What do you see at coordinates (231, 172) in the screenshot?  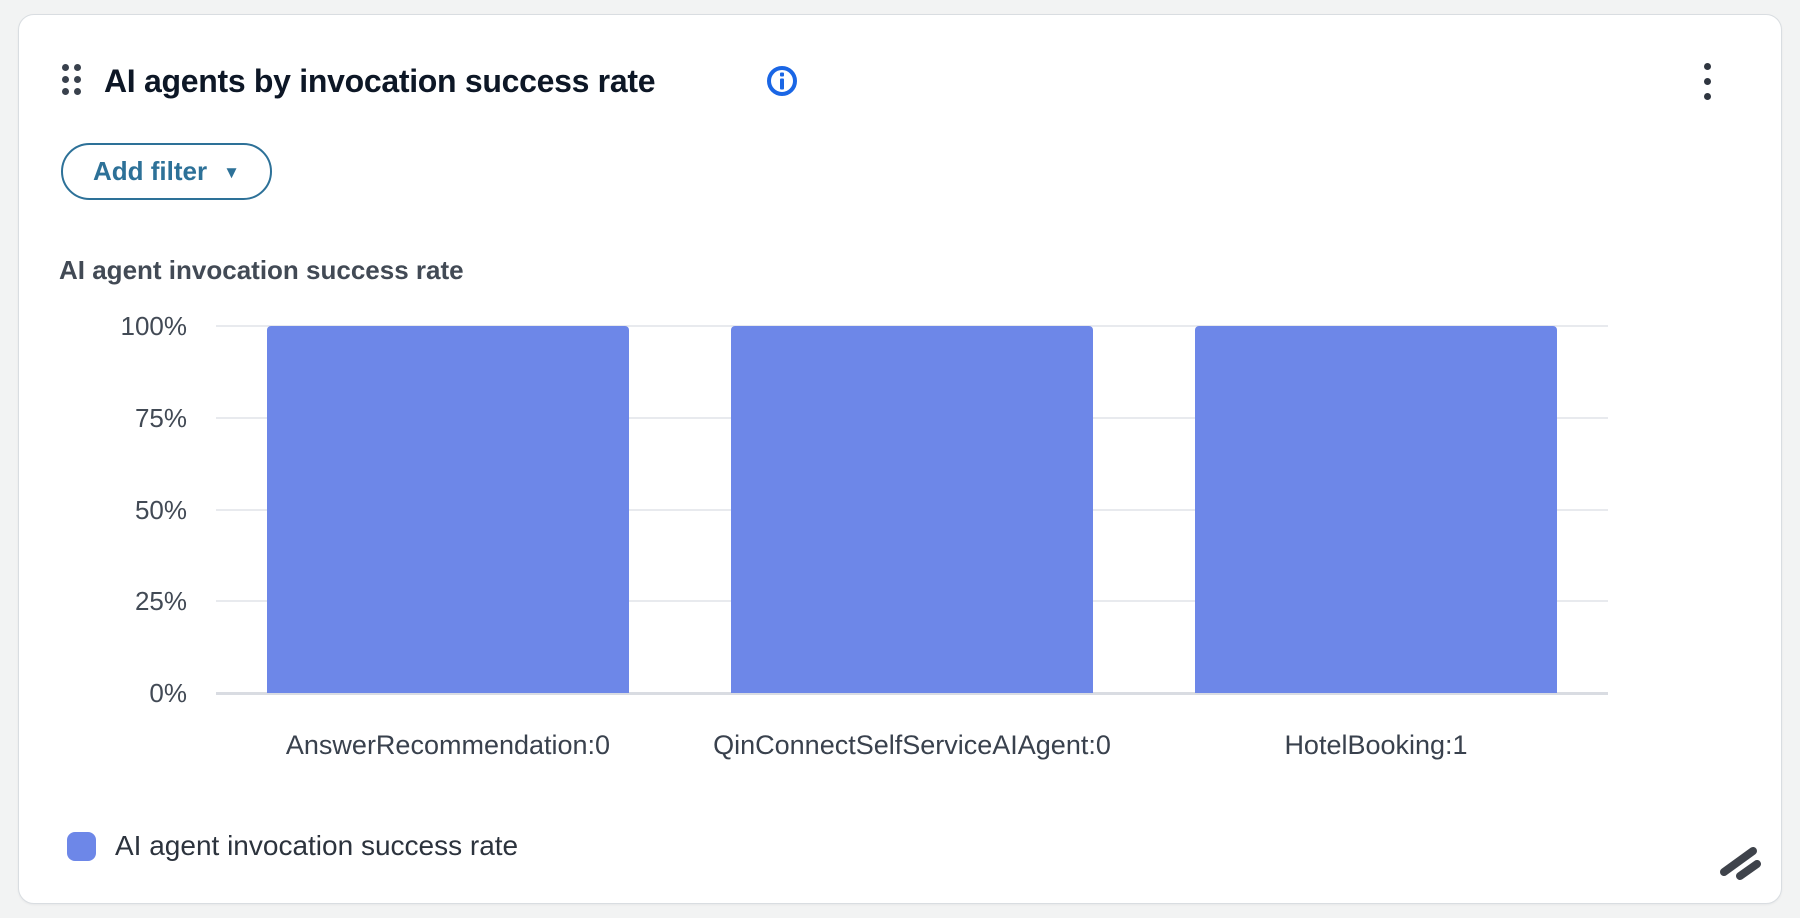 I see `chevron-down-icon: ▼` at bounding box center [231, 172].